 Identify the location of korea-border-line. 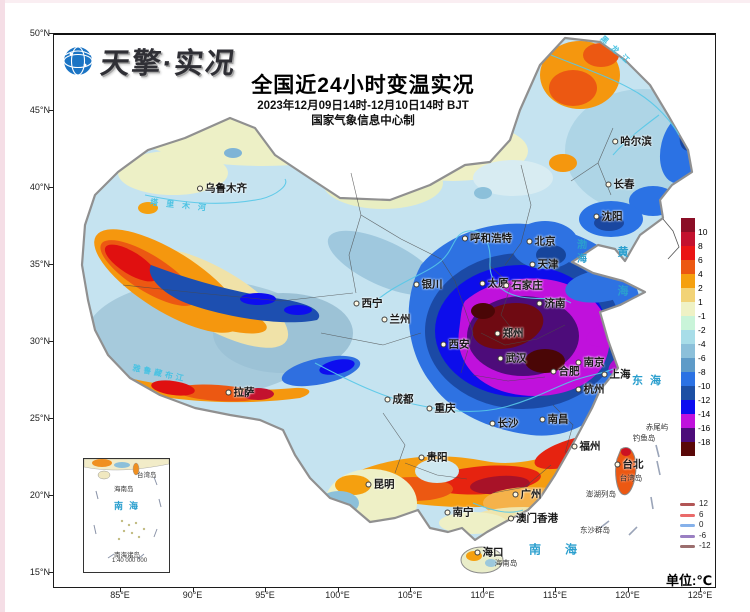
(671, 239).